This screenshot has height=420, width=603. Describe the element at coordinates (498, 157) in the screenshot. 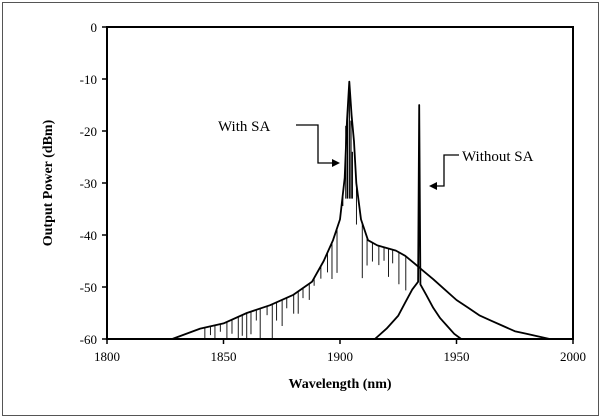

I see `annotation-without-sa: Without SA` at that location.